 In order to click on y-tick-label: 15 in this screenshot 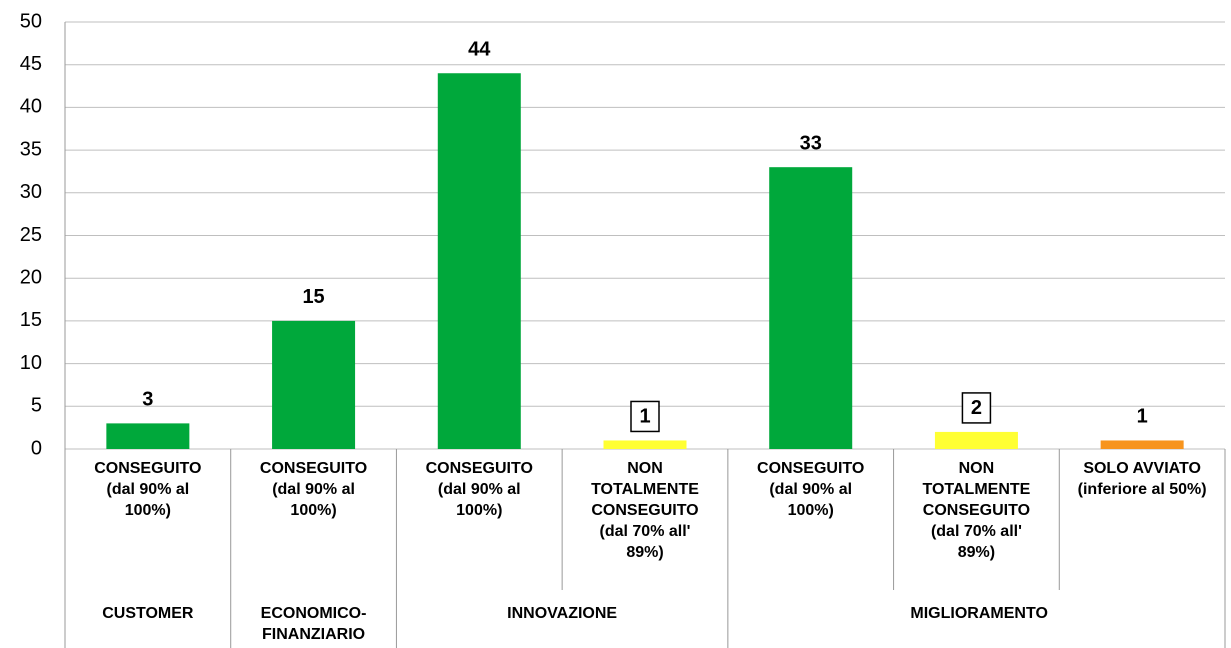, I will do `click(31, 320)`.